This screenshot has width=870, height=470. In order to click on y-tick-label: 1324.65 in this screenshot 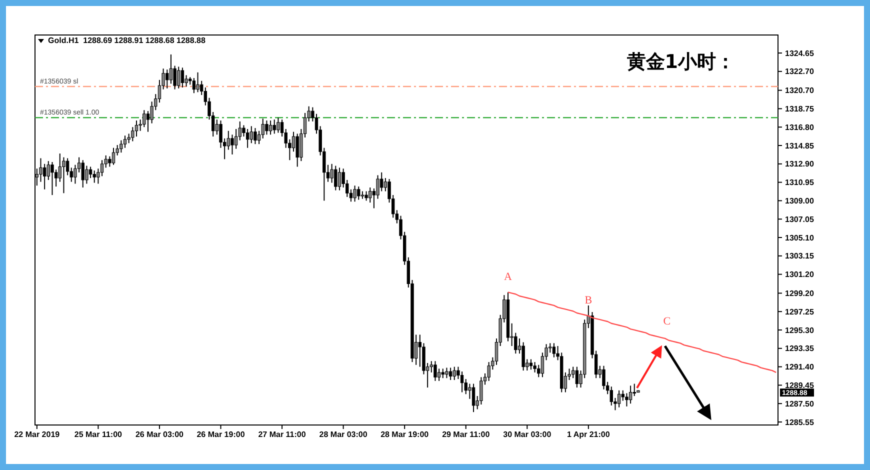, I will do `click(799, 53)`.